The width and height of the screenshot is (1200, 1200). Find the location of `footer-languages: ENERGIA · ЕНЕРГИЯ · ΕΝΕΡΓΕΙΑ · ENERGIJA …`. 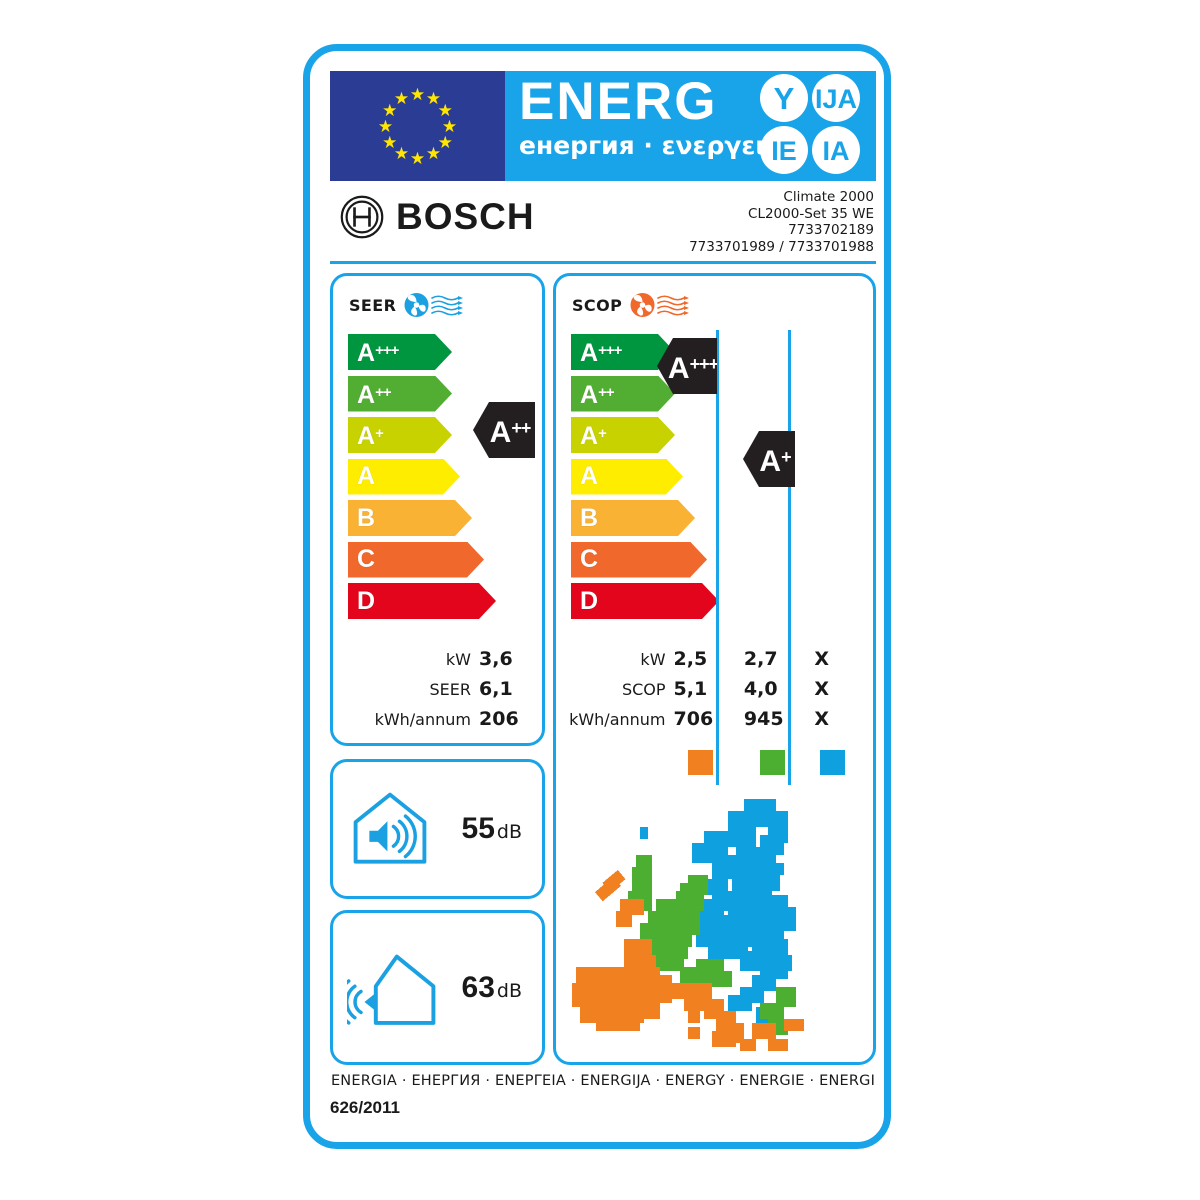

footer-languages: ENERGIA · ЕНЕРГИЯ · ΕΝΕΡΓΕΙΑ · ENERGIJA … is located at coordinates (603, 1081).